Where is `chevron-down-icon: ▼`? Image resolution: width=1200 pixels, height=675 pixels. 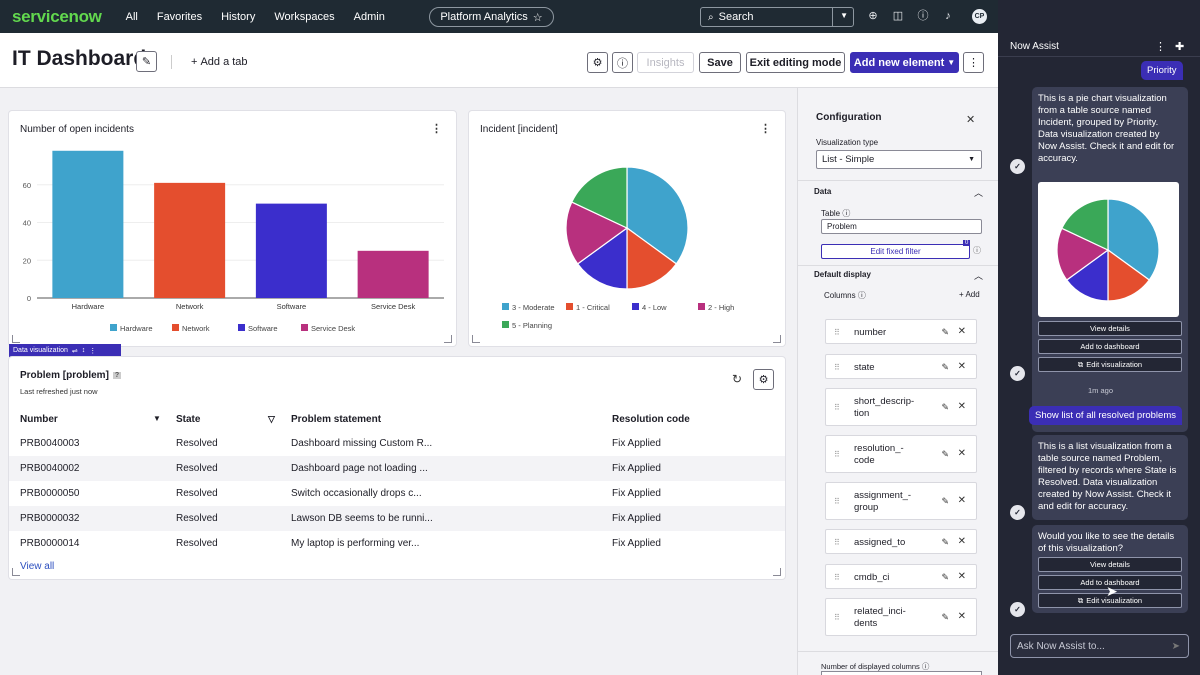
chevron-down-icon: ▼ is located at coordinates (844, 15).